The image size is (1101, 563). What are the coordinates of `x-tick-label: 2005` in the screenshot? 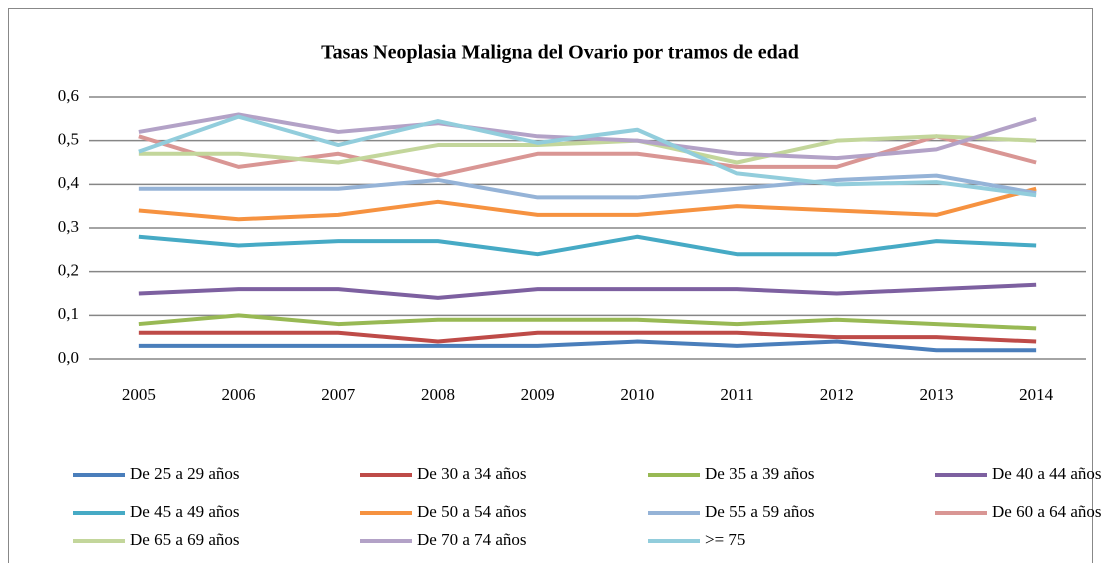 It's located at (139, 394).